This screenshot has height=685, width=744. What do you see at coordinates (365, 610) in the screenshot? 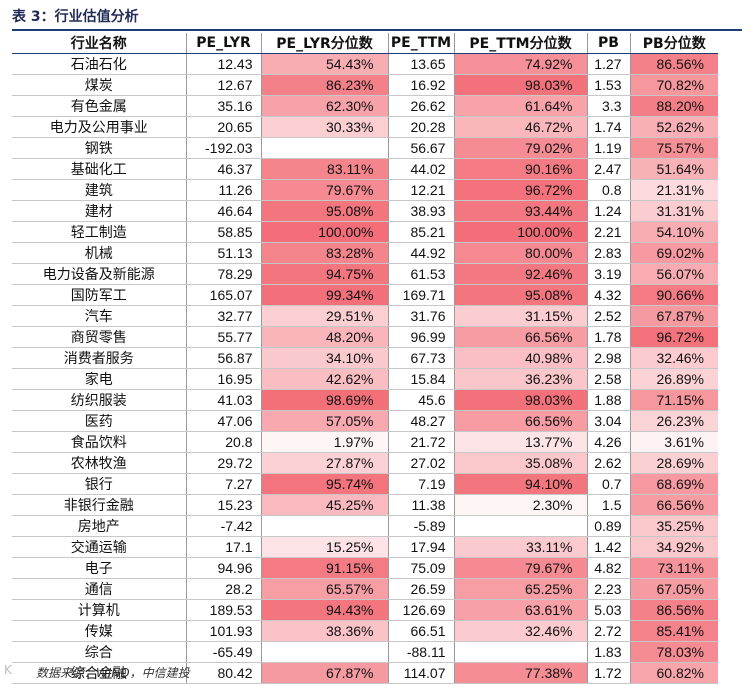
I see `table-row: 计算机 189.53 94.43% 126.69 63.61% 5.03 86.56%` at bounding box center [365, 610].